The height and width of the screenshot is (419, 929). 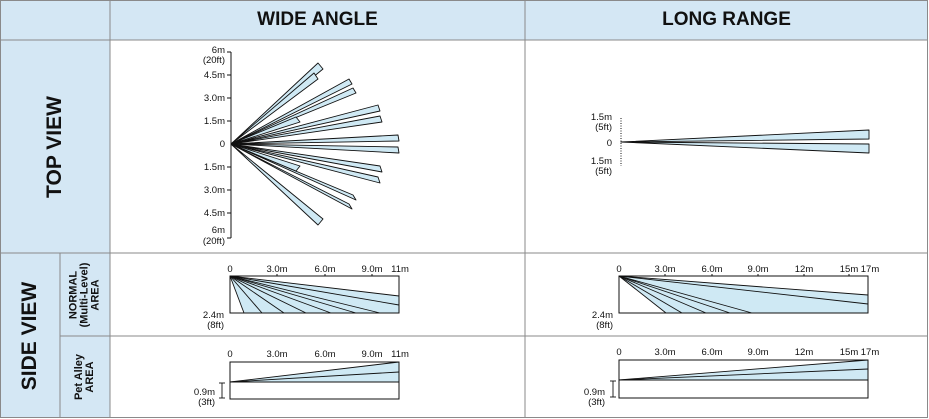 What do you see at coordinates (276, 354) in the screenshot?
I see `pet-wide-tick-3m: 3.0m` at bounding box center [276, 354].